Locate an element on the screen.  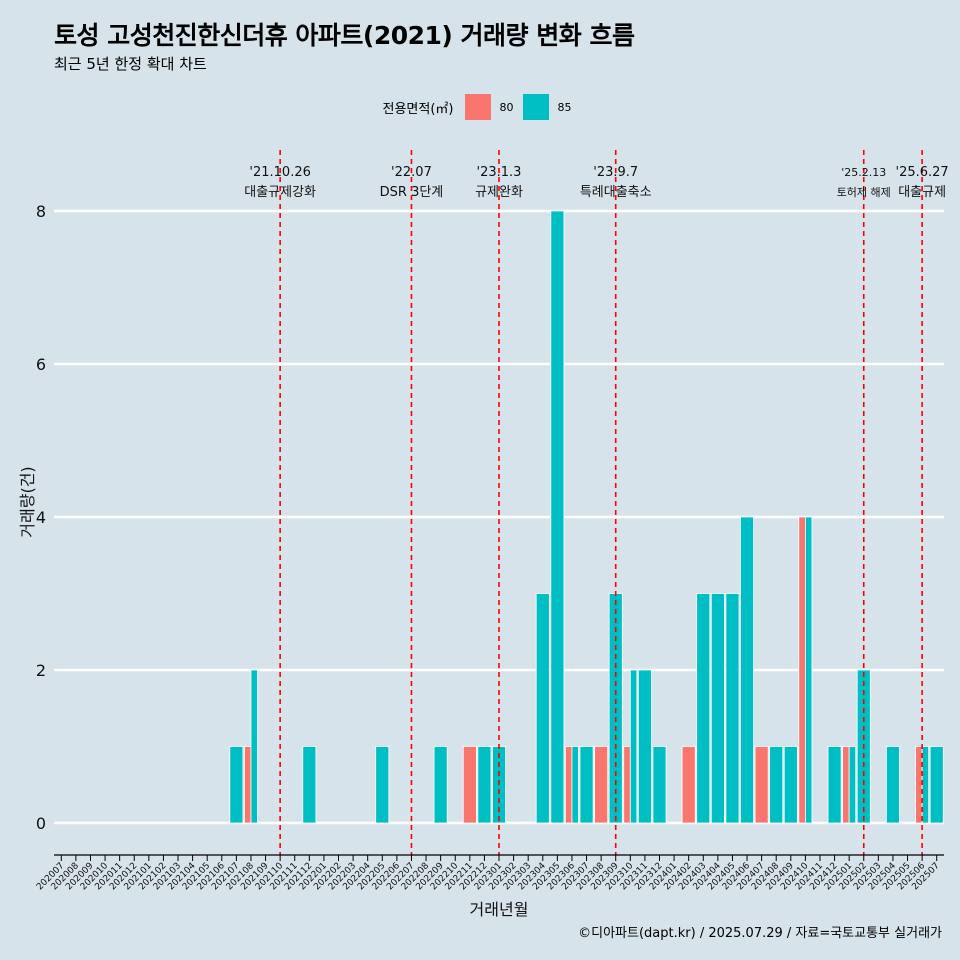
event-date-label: '23.1.3 is located at coordinates (499, 172).